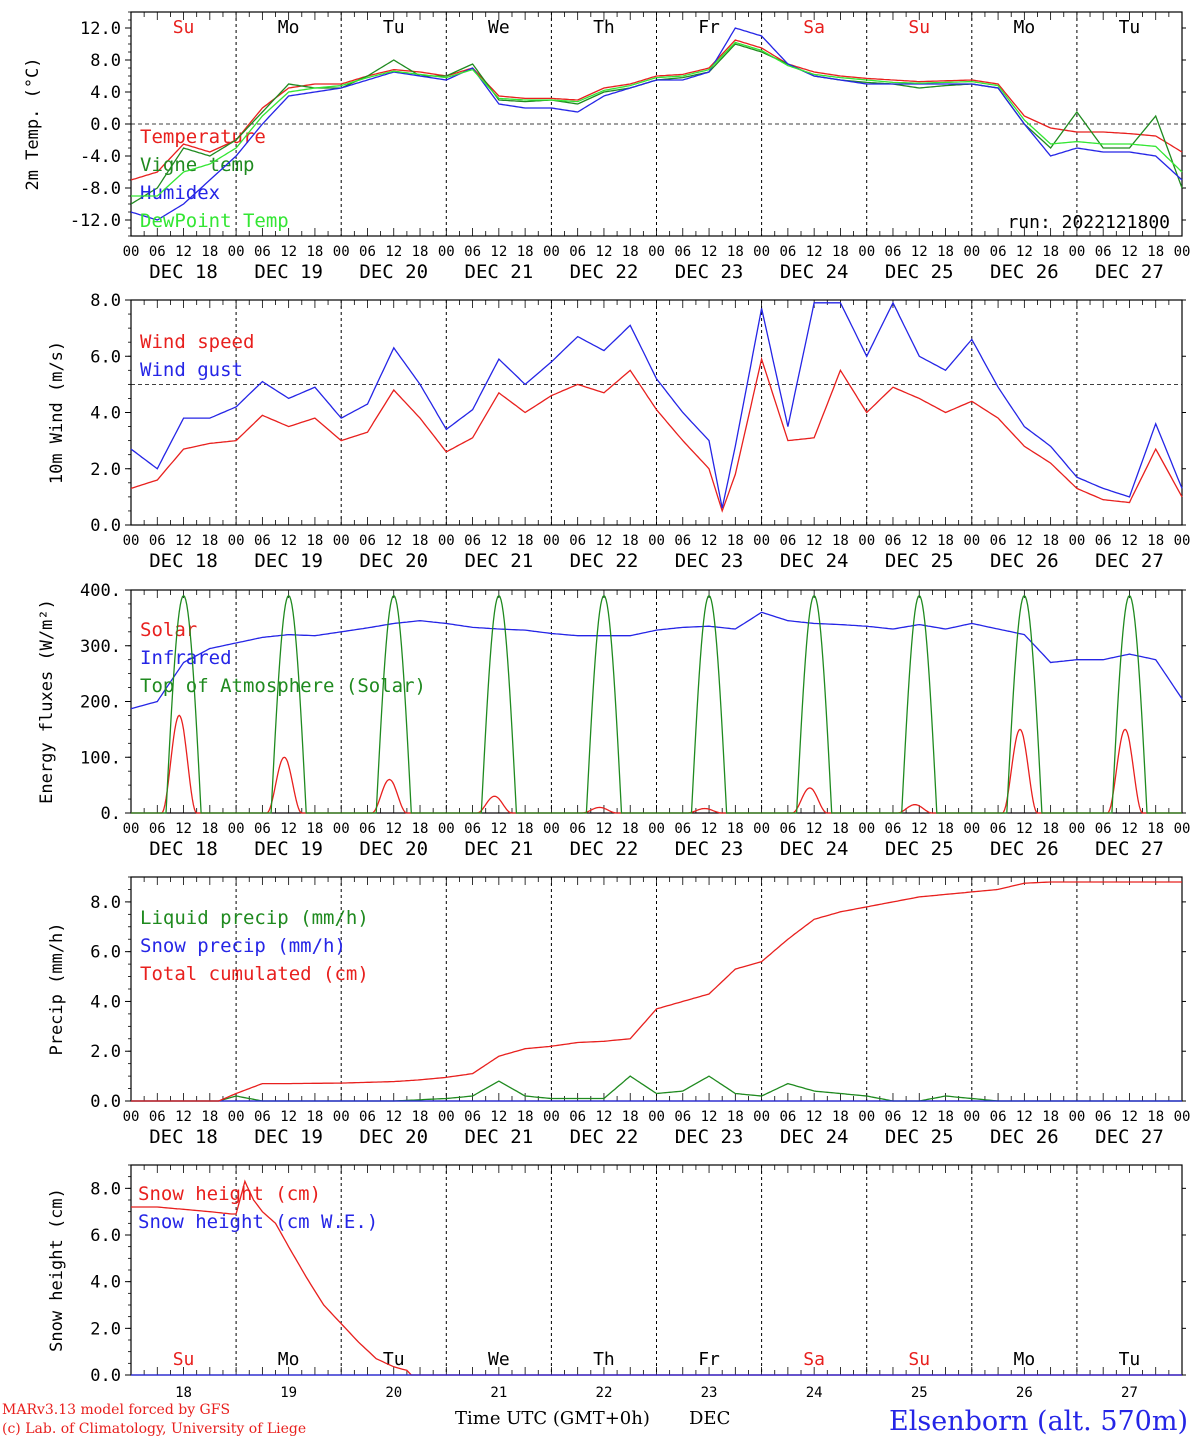  What do you see at coordinates (183, 1393) in the screenshot?
I see `x-daynum-label: 18` at bounding box center [183, 1393].